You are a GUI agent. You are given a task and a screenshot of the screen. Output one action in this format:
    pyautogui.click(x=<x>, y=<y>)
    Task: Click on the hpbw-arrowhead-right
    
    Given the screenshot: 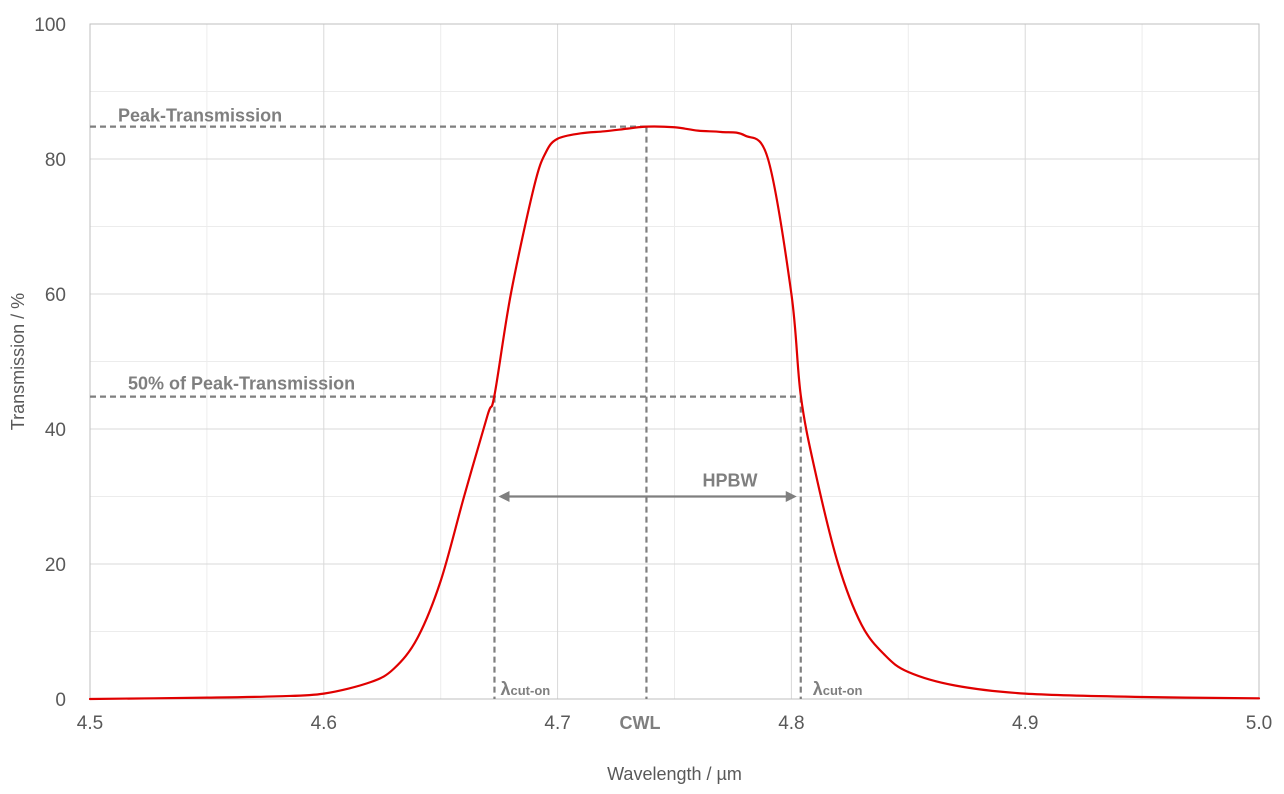 What is the action you would take?
    pyautogui.click(x=791, y=496)
    